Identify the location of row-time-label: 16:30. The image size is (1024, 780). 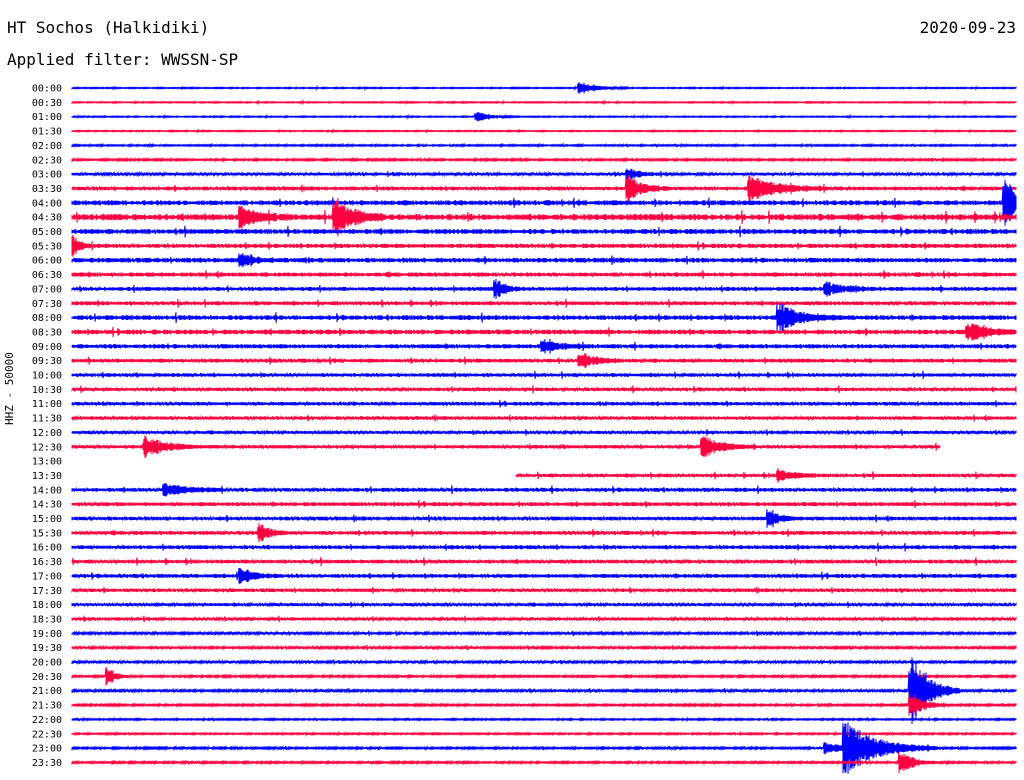
(47, 562).